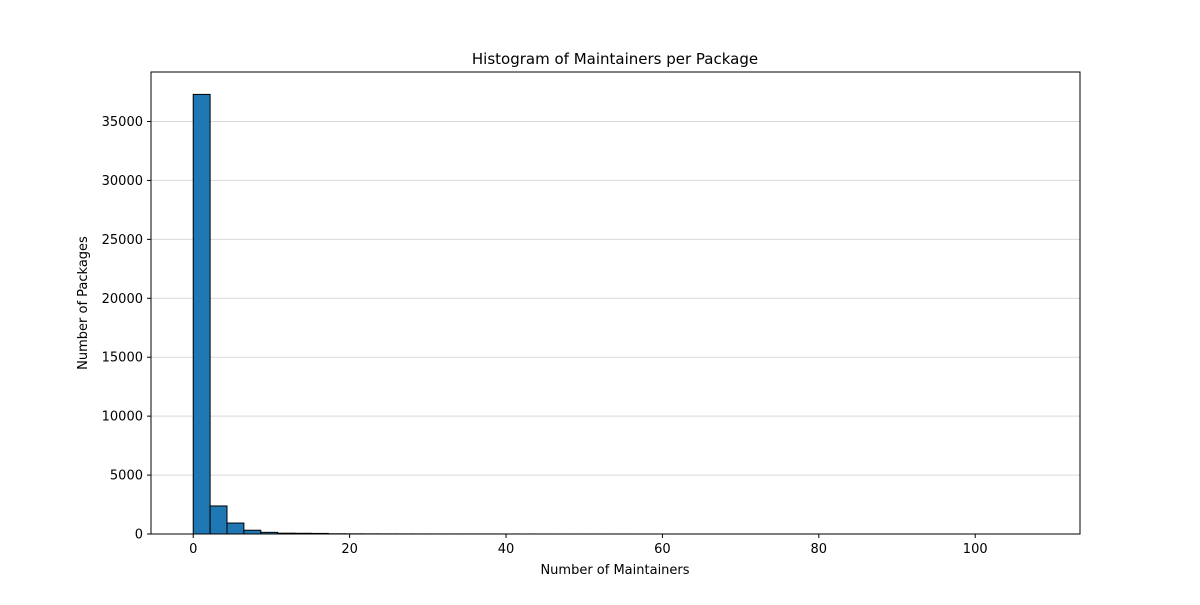 This screenshot has width=1200, height=605. I want to click on y-tick-label: 15000, so click(122, 358).